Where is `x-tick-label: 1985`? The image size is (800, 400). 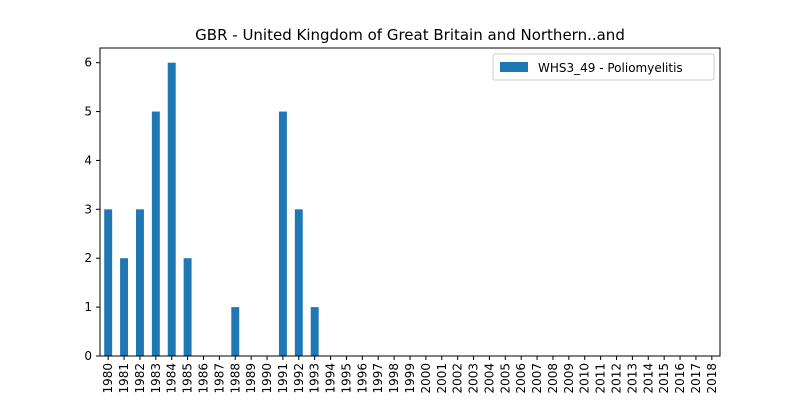 x-tick-label: 1985 is located at coordinates (188, 378).